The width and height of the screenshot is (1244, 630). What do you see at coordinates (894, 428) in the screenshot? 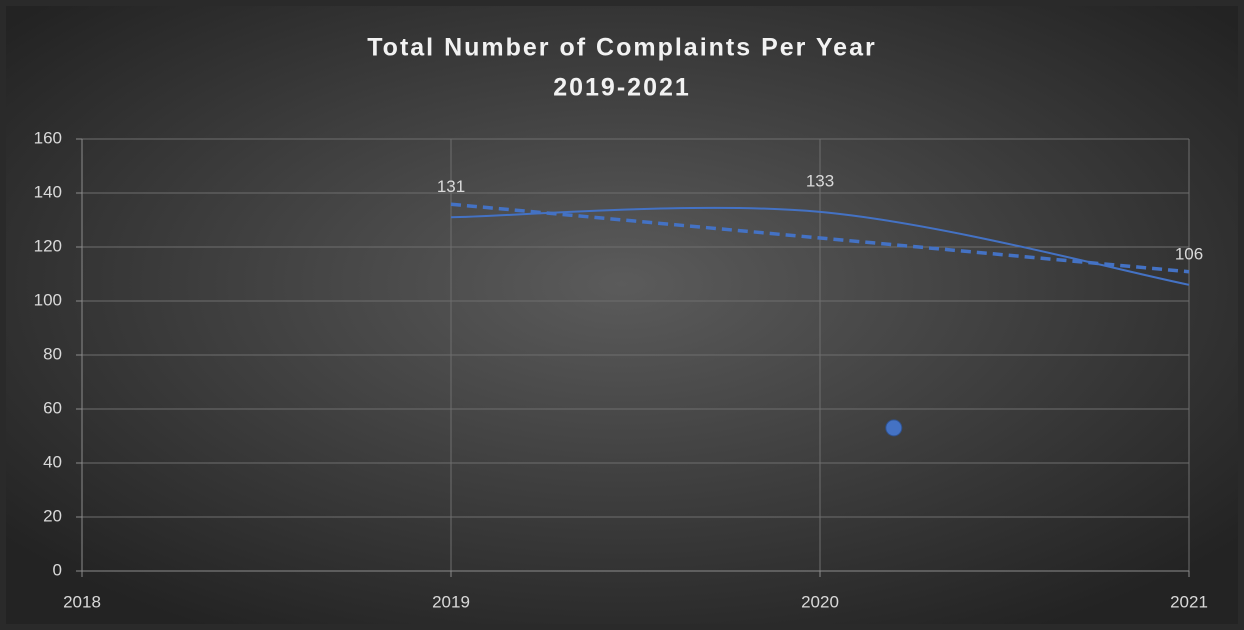
I see `marker` at bounding box center [894, 428].